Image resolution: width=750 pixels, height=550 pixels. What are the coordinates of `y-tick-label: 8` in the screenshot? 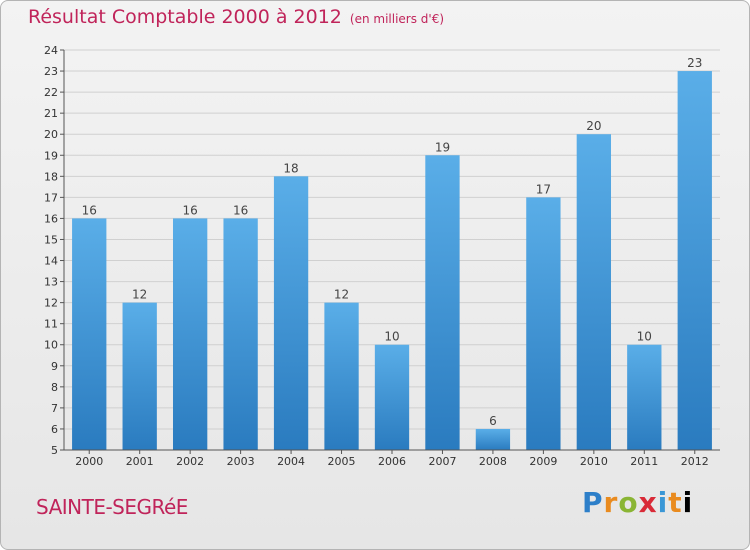 It's located at (54, 387).